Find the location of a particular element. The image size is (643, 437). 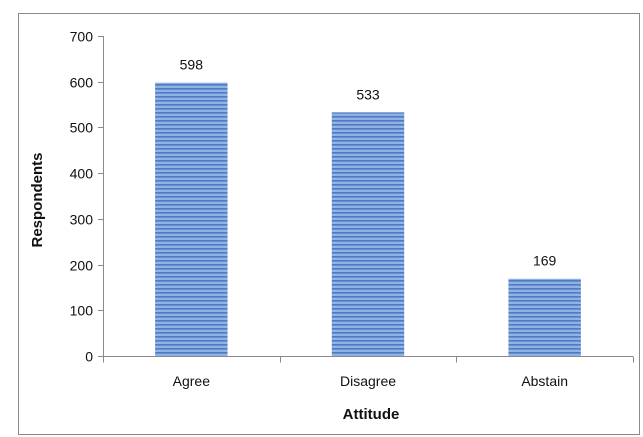

y-axis: 0 100 200 300 400 500 600 700 is located at coordinates (87, 197).